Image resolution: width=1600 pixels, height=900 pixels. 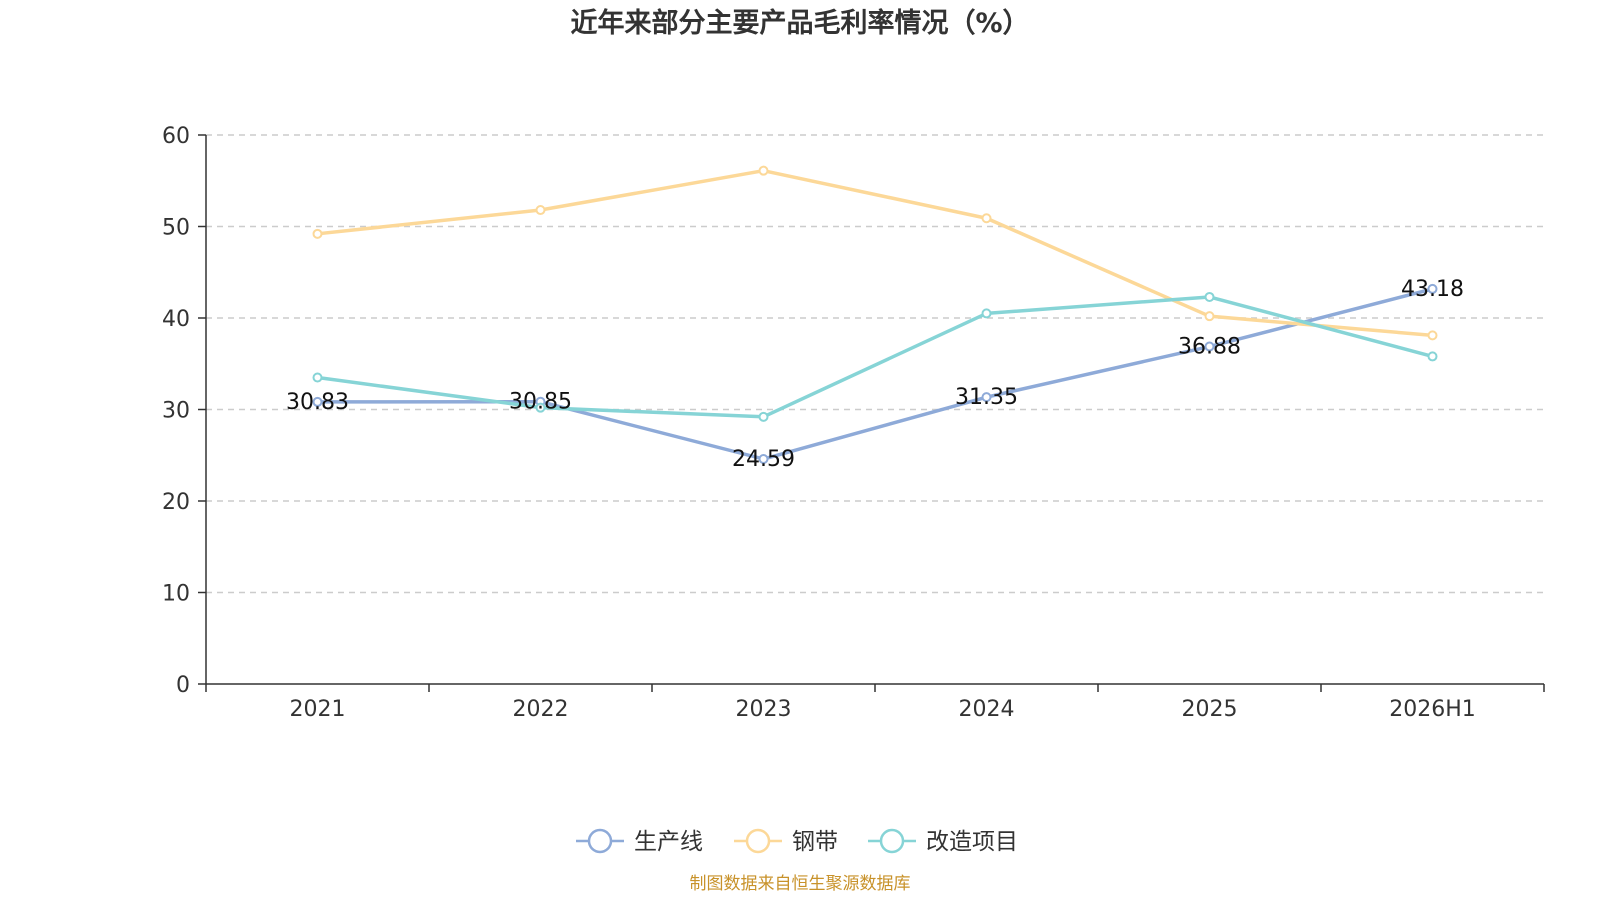 I want to click on y-tick-label: 10, so click(x=176, y=594).